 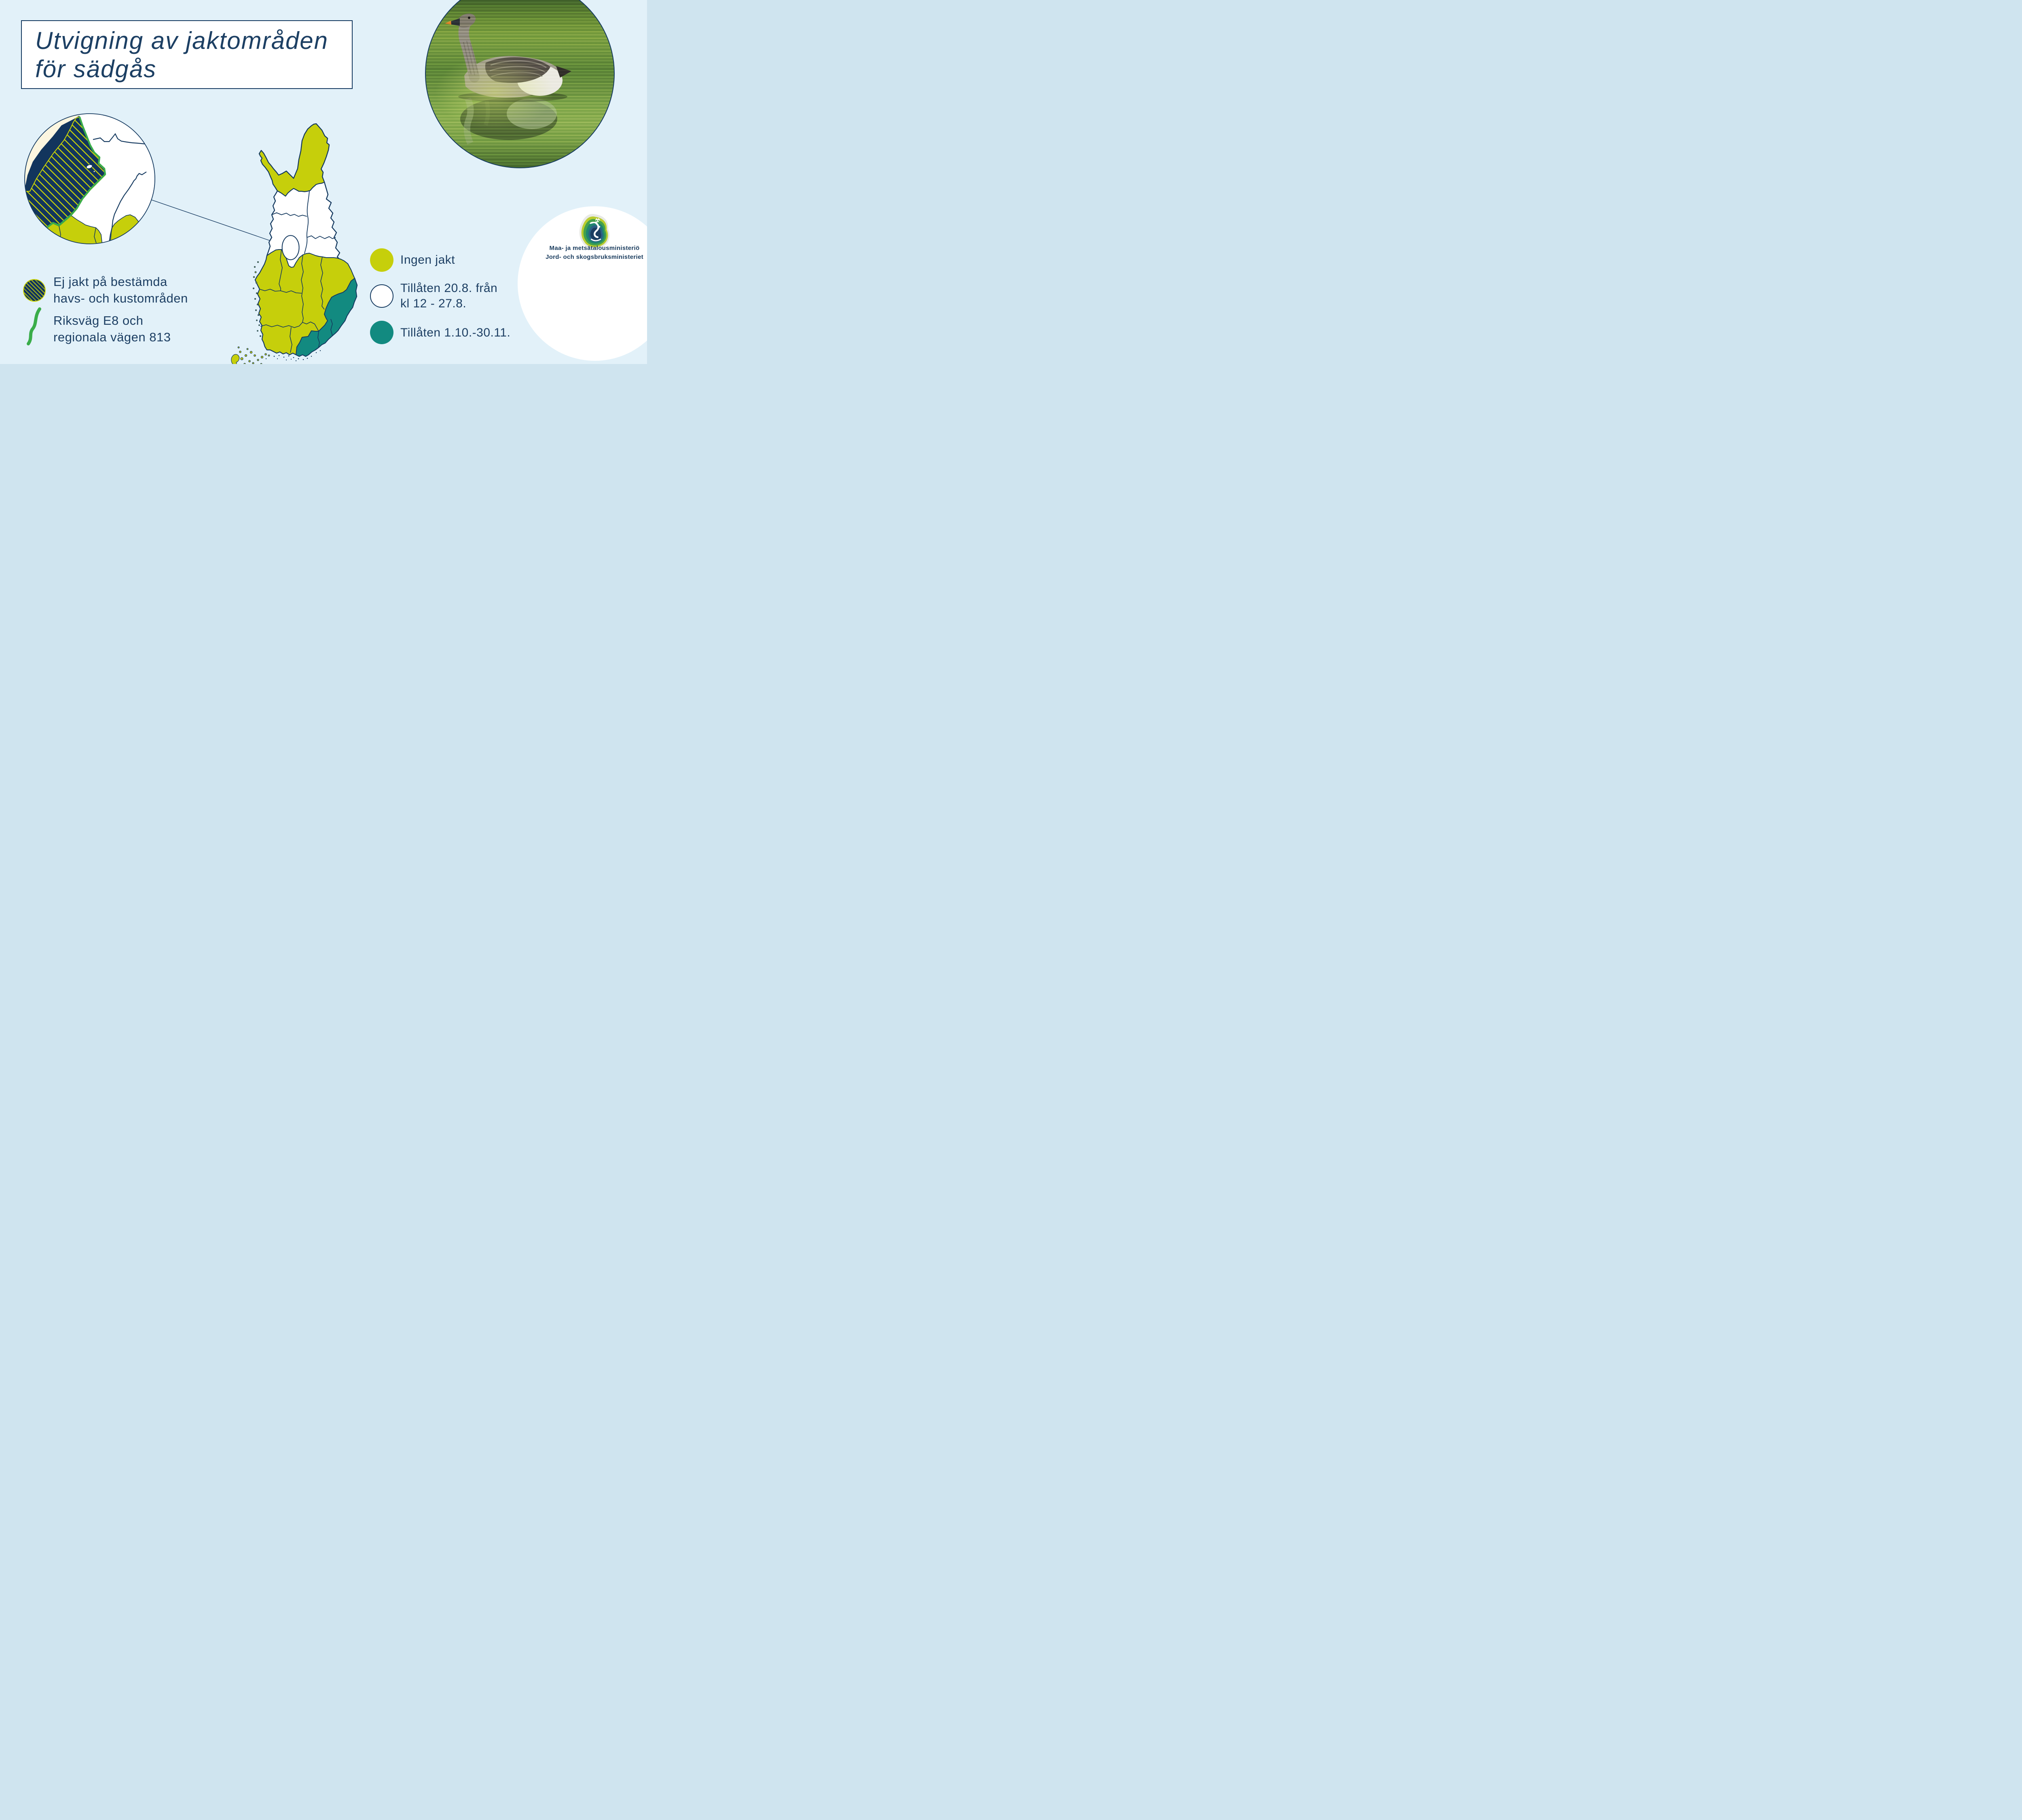 I want to click on region-borders-middle, so click(x=303, y=222).